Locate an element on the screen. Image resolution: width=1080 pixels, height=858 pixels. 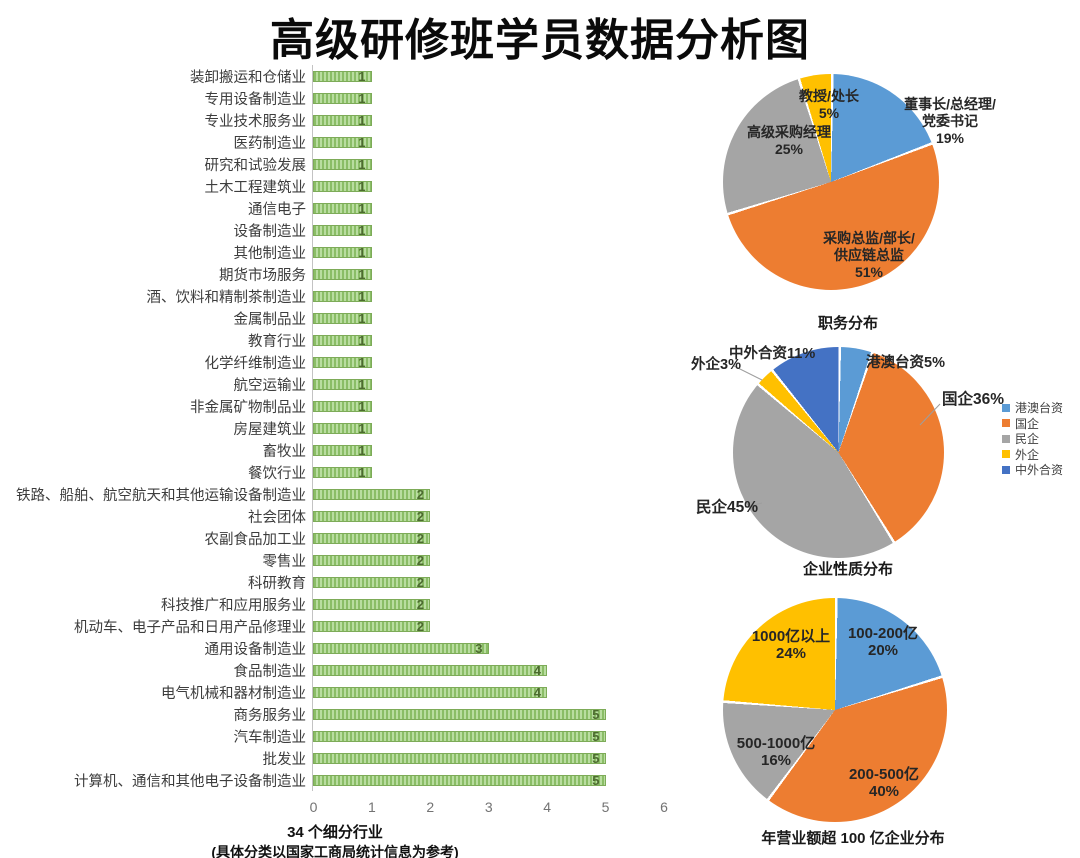
bar-row: 金属制品业 1 is located at coordinates (335, 318).